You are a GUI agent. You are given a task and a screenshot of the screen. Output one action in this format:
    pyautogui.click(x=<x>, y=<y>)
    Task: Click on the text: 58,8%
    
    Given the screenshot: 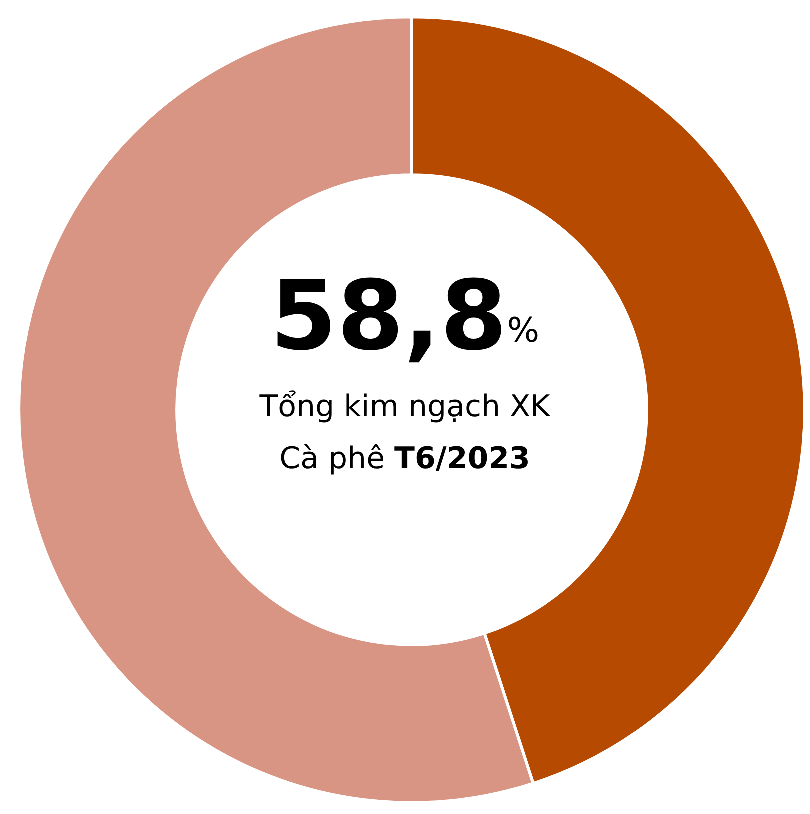 What is the action you would take?
    pyautogui.click(x=405, y=316)
    